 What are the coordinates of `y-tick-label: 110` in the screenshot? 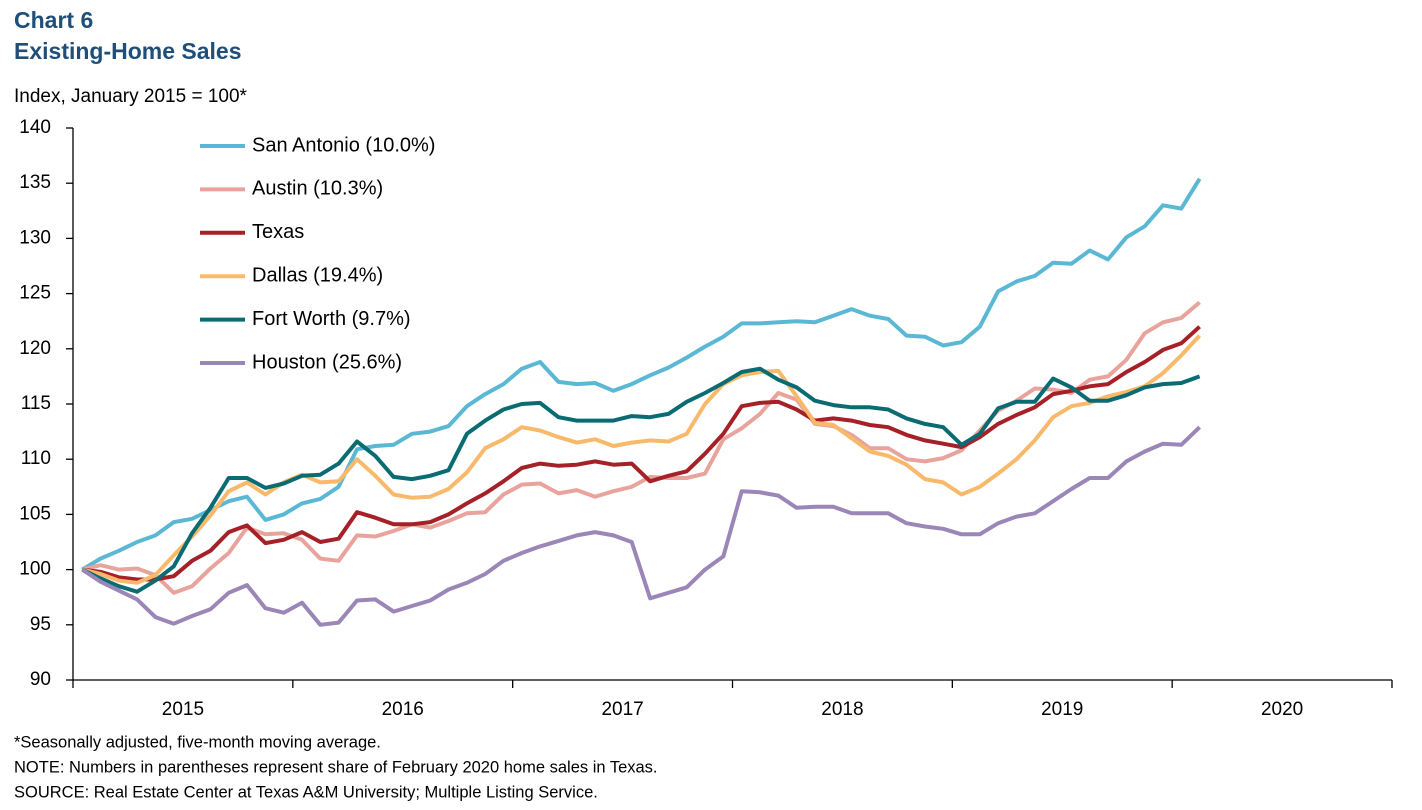 It's located at (36, 458).